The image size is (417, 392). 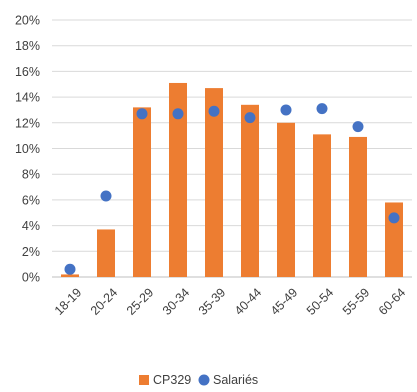 I want to click on y-tick-label: 0%, so click(x=31, y=278).